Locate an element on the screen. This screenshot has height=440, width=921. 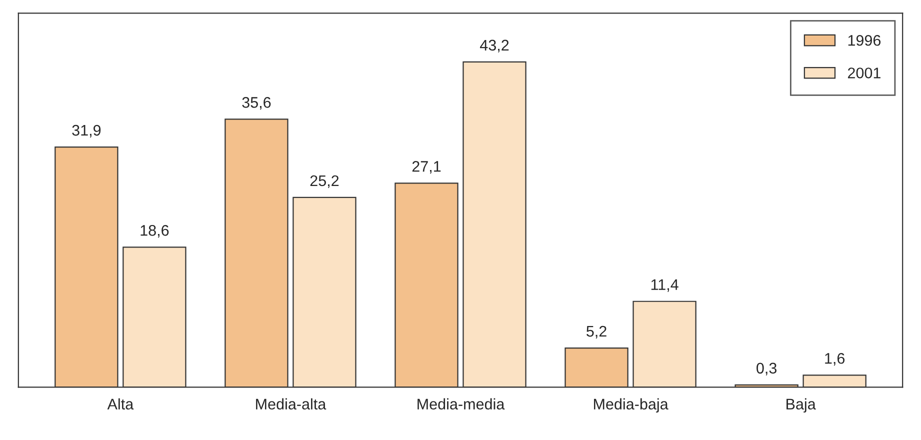
data-label: 25,2 is located at coordinates (324, 181).